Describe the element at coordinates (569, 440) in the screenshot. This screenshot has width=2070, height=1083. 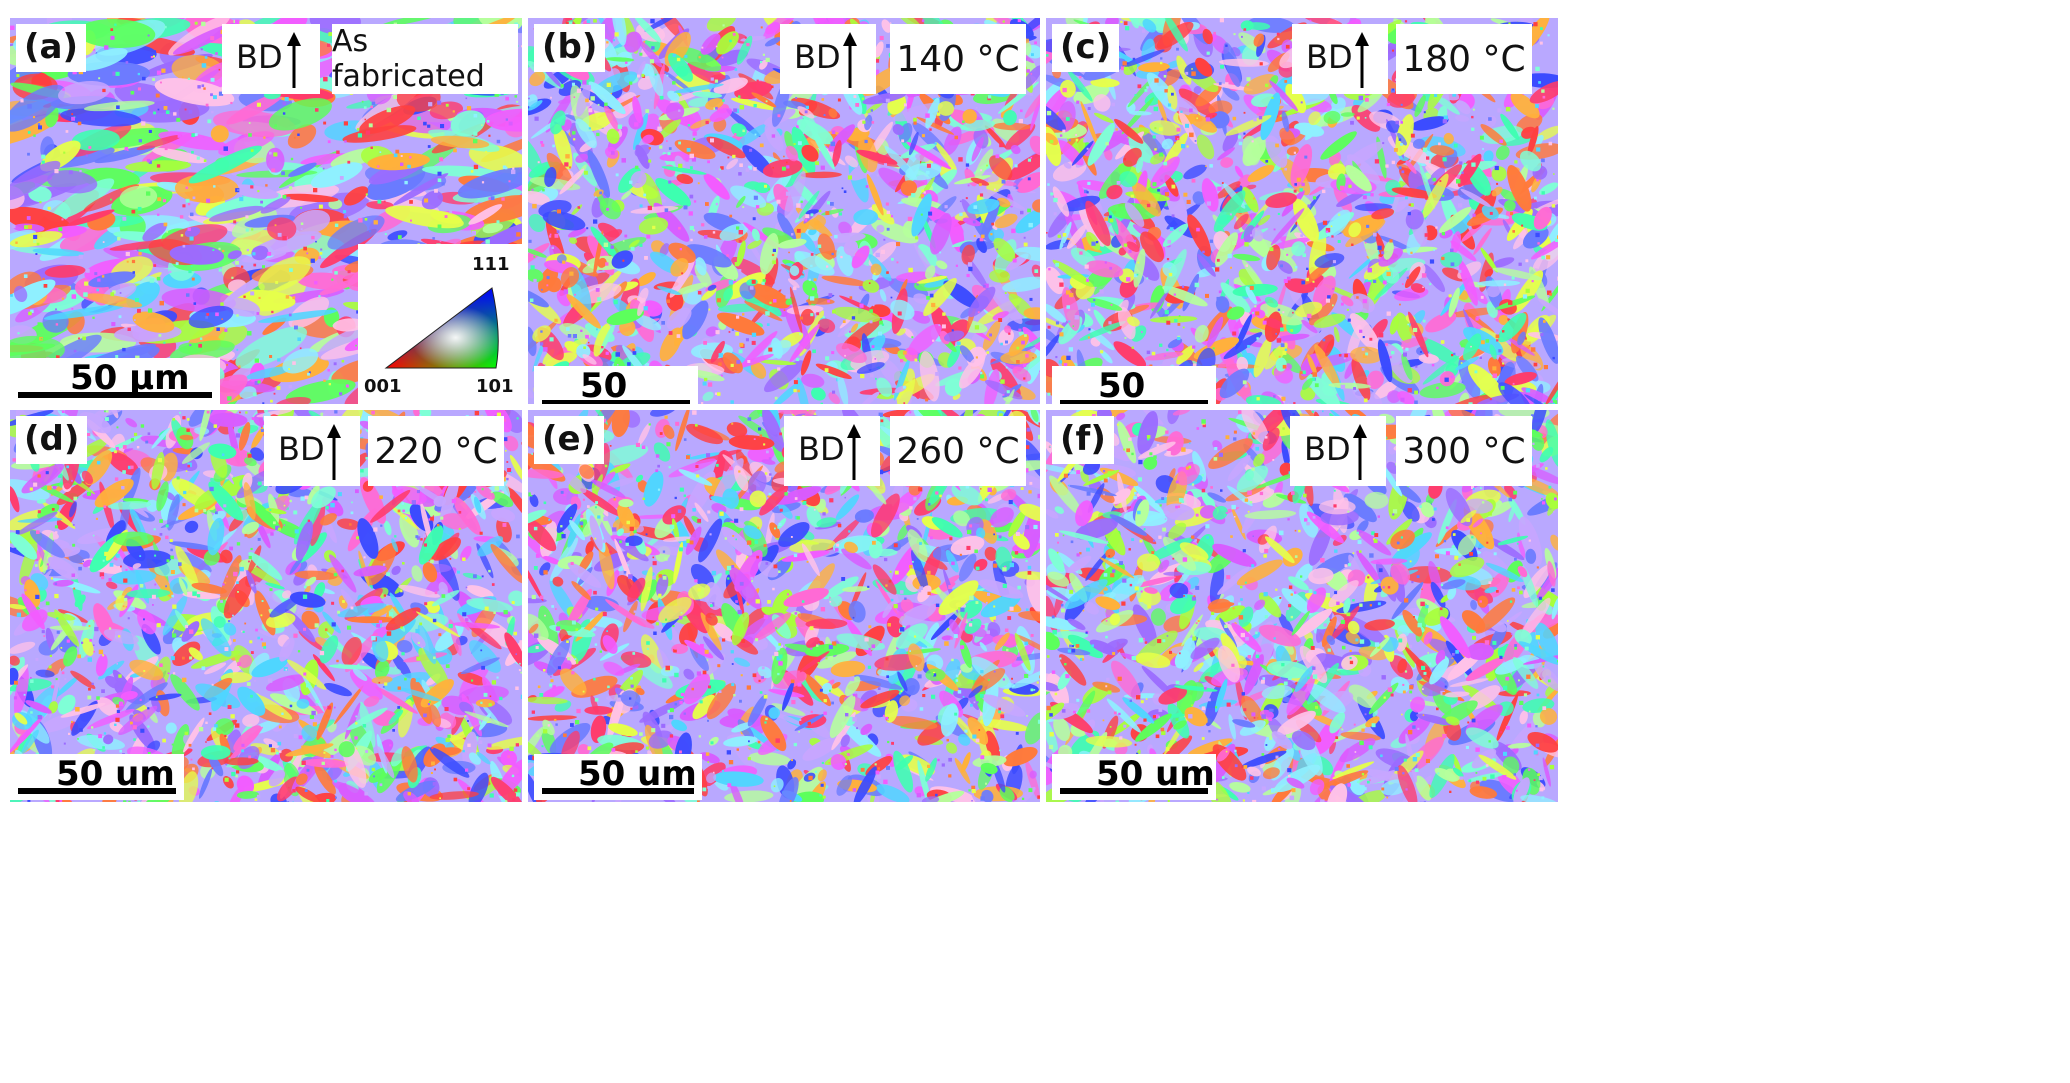
I see `panel-label-e: (e)` at that location.